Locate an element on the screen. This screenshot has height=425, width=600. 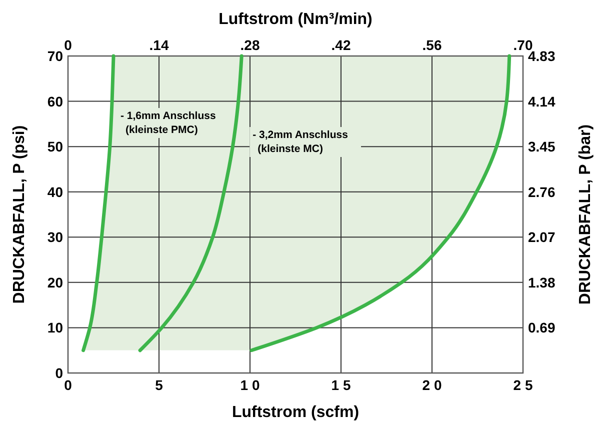
y2-tick-label: 4.14 is located at coordinates (542, 101).